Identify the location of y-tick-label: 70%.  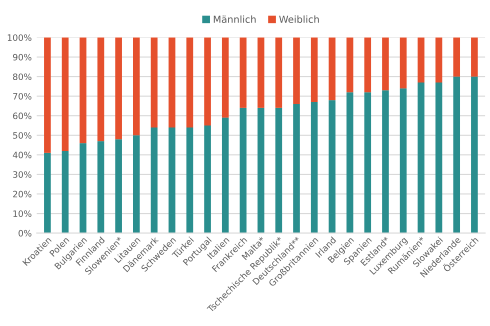
(22, 96).